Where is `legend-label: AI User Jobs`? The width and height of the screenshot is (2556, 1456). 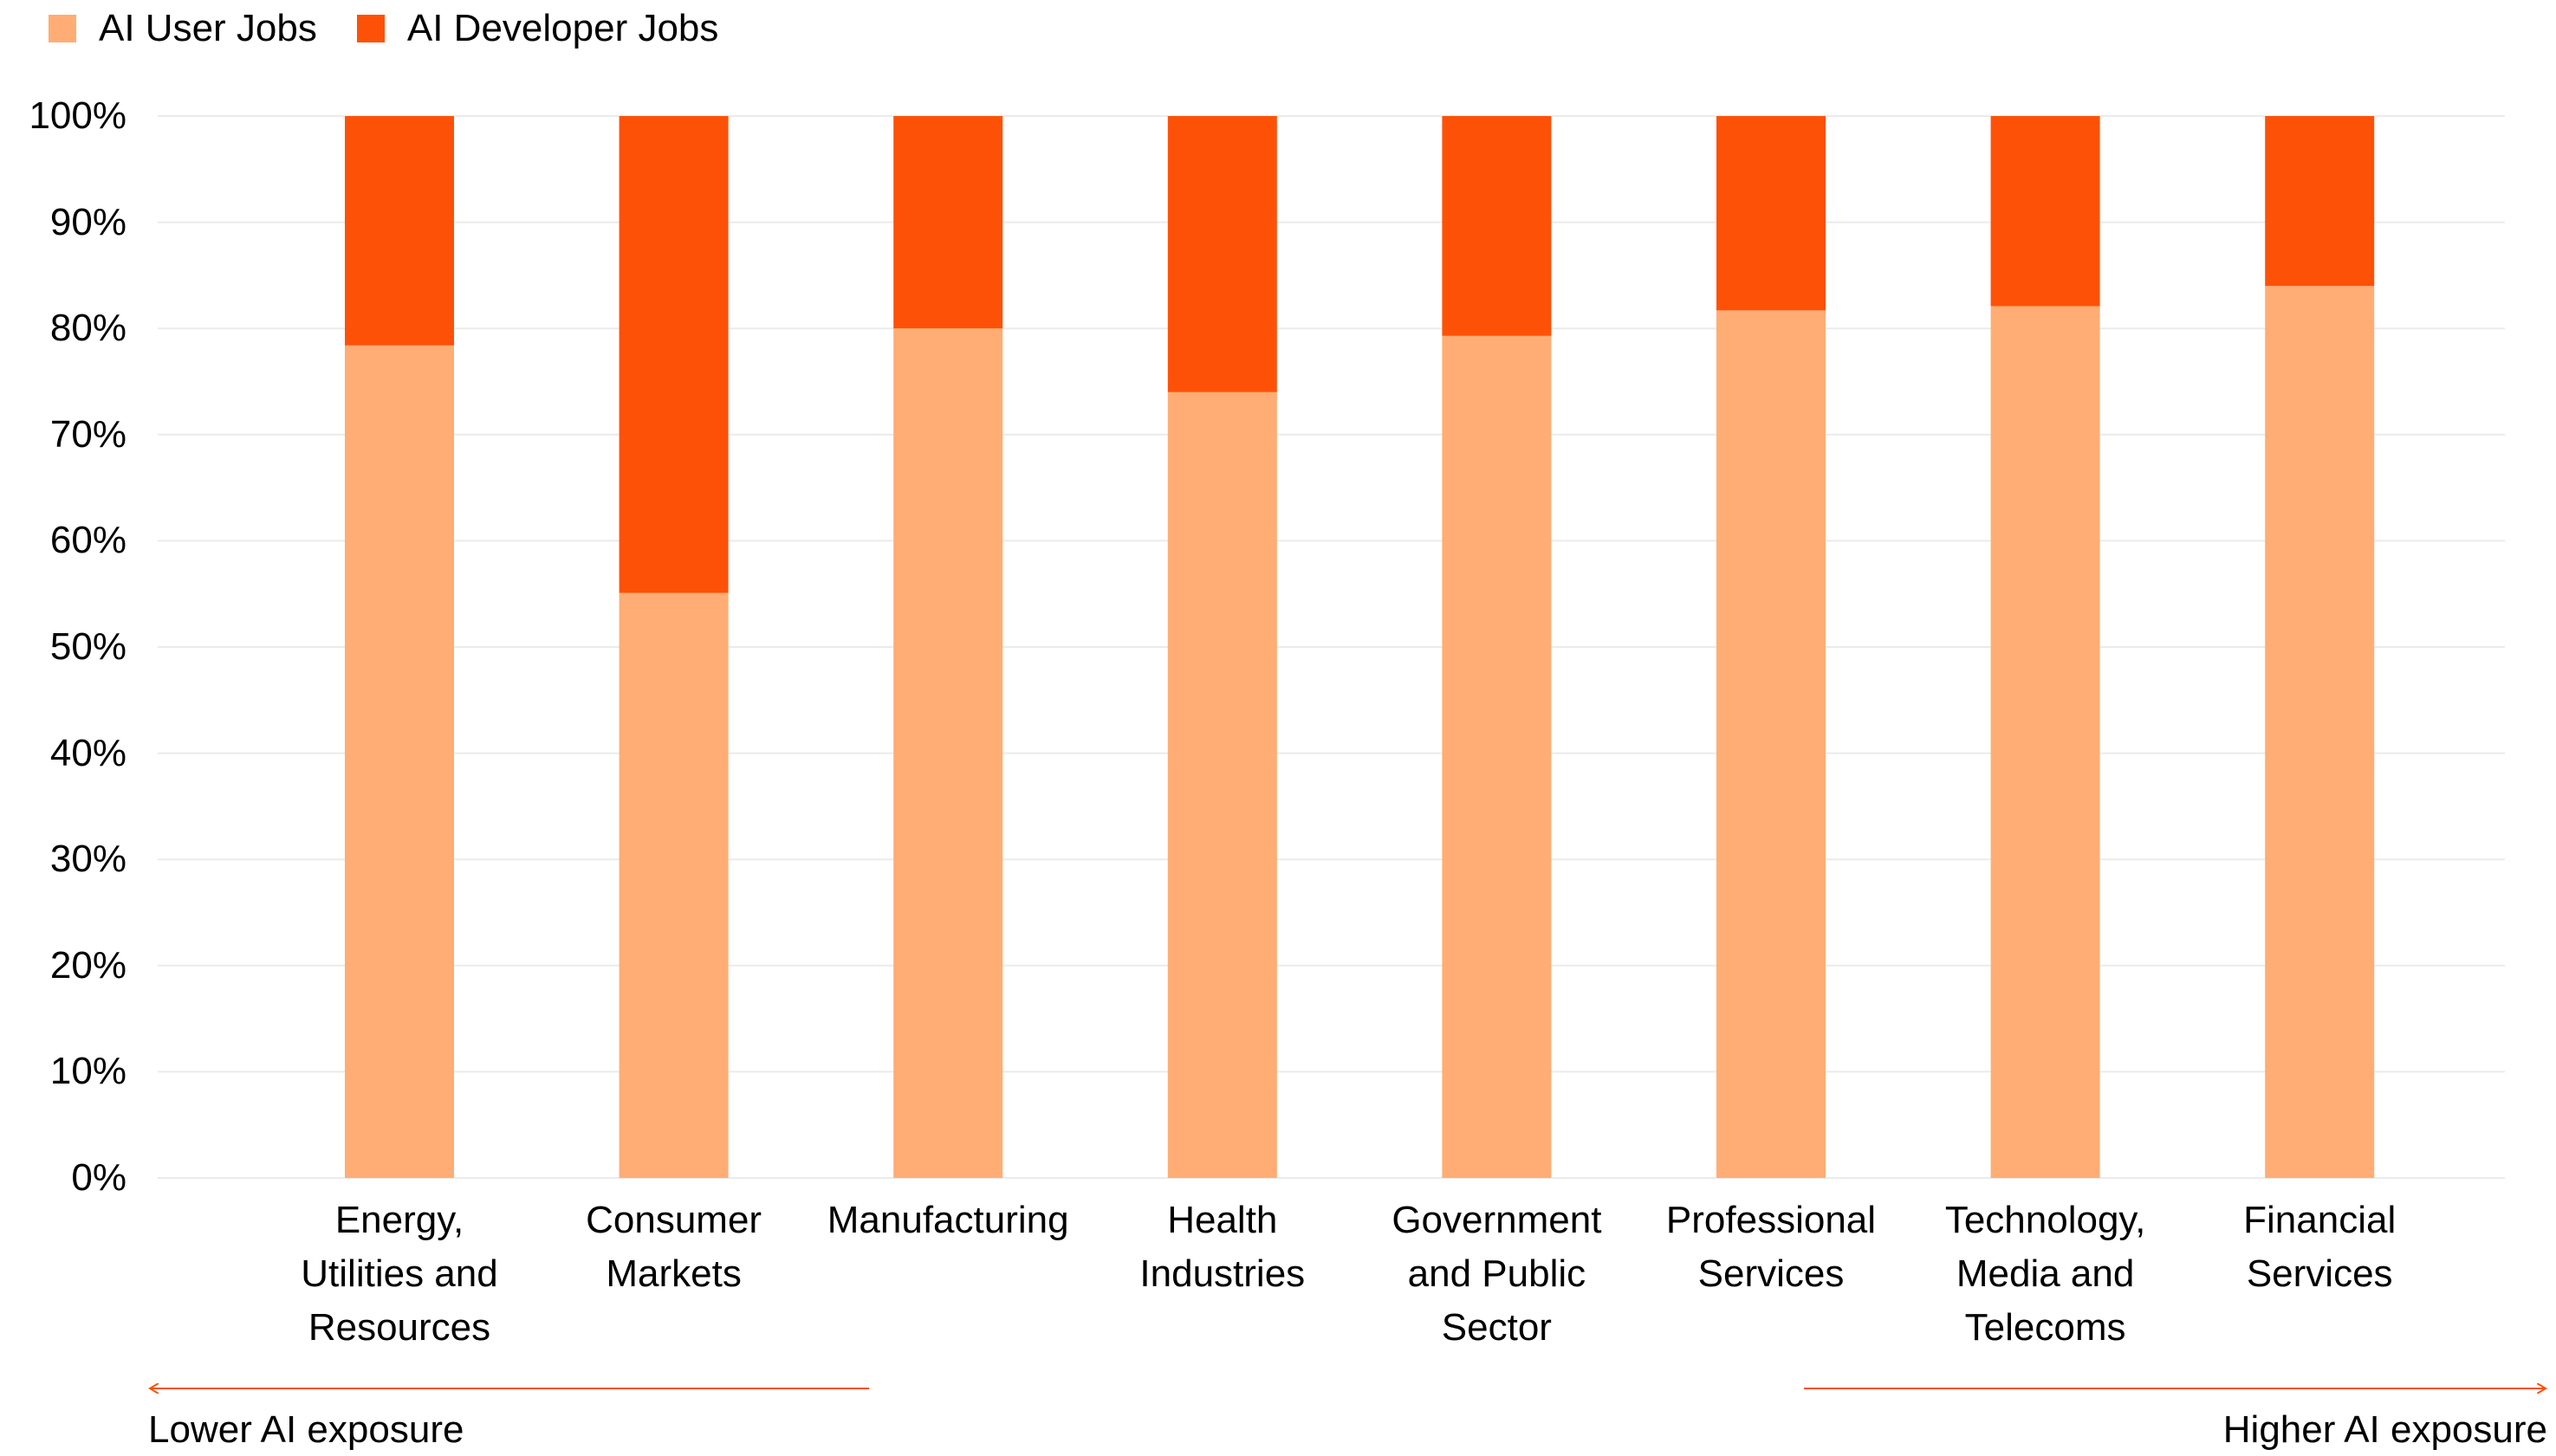 legend-label: AI User Jobs is located at coordinates (208, 28).